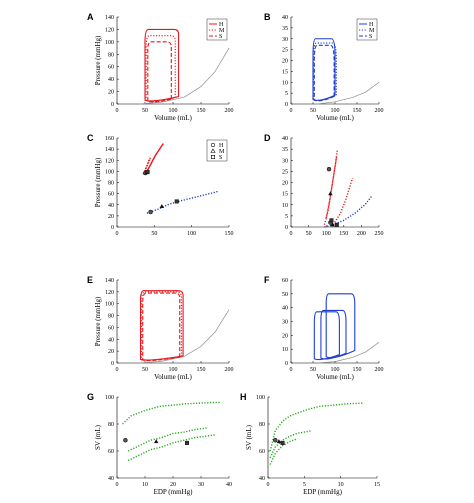  What do you see at coordinates (109, 139) in the screenshot?
I see `y-tick-label: 160` at bounding box center [109, 139].